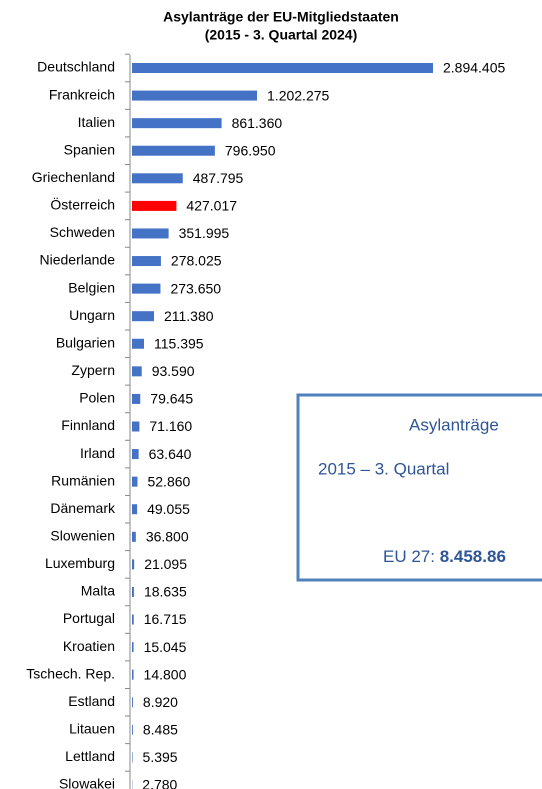  What do you see at coordinates (454, 424) in the screenshot?
I see `annotation-line: Asylanträge` at bounding box center [454, 424].